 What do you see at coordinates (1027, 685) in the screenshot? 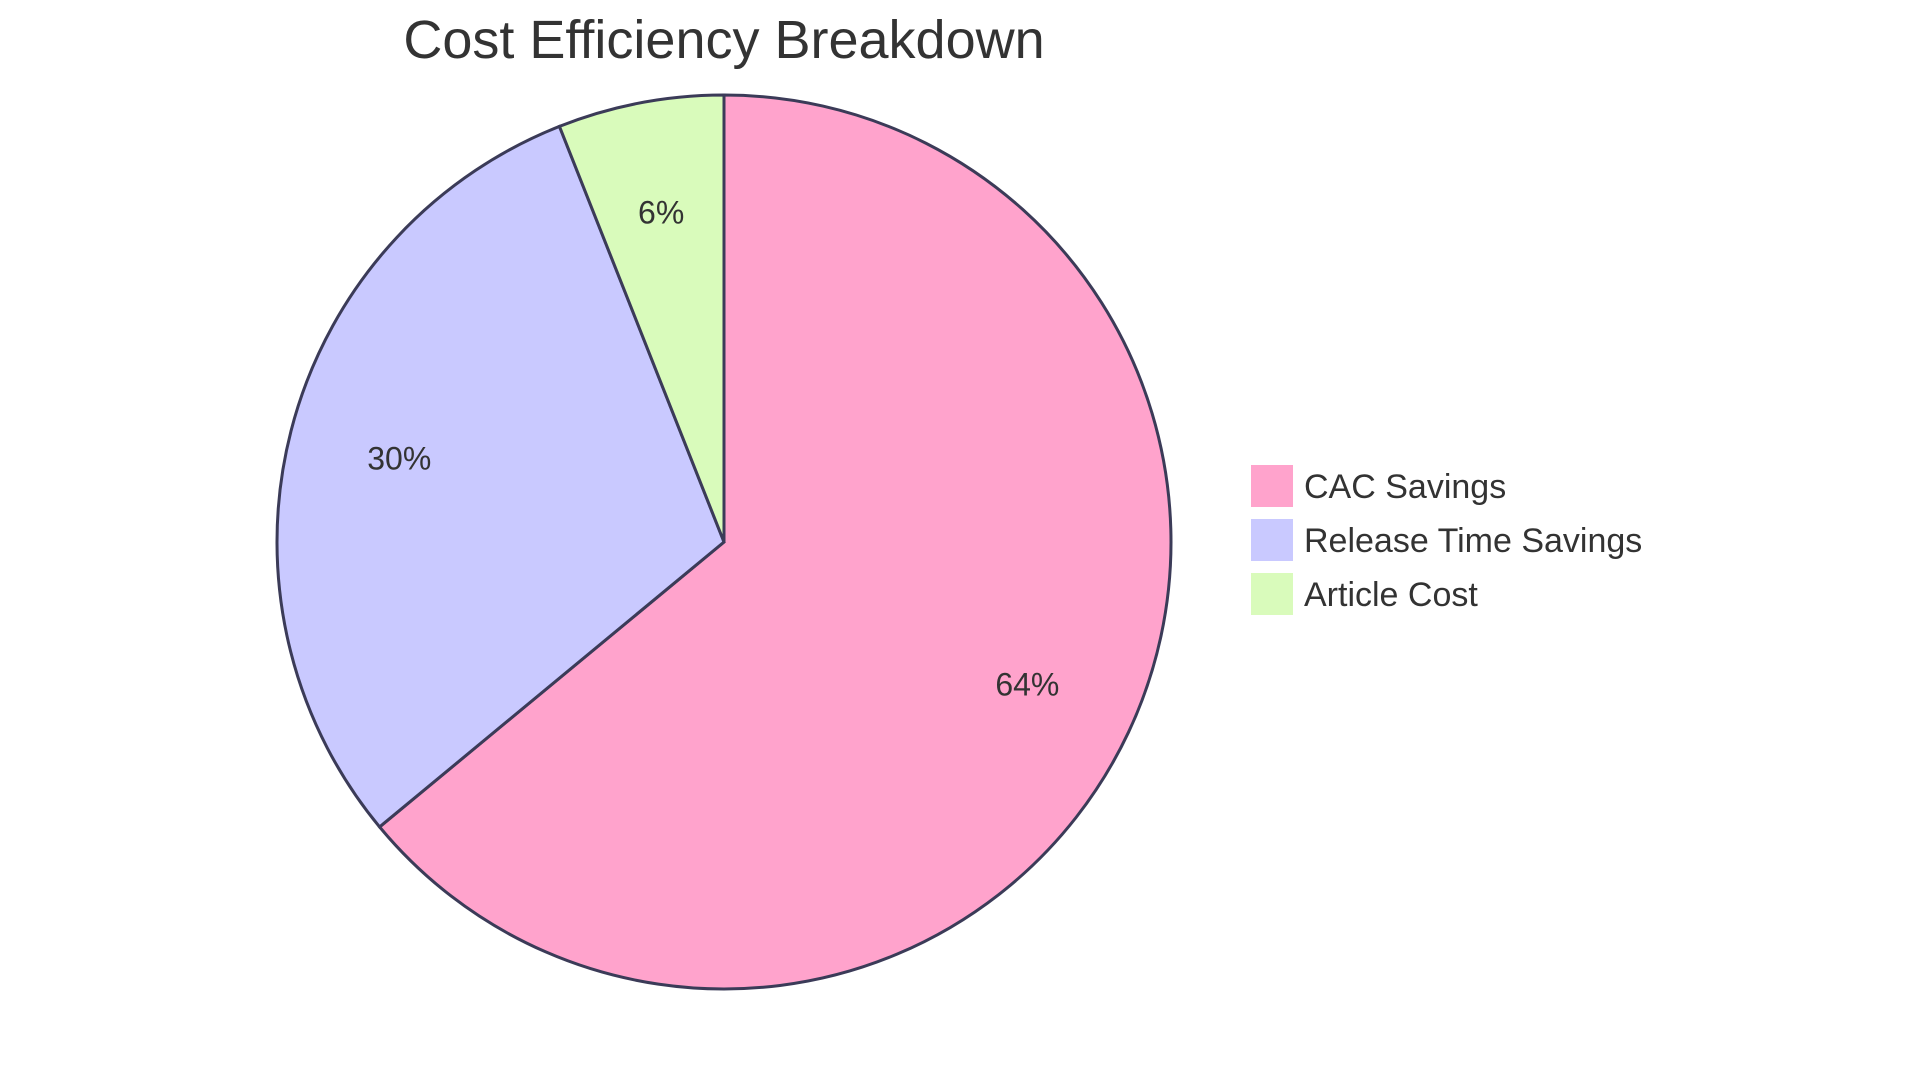
I see `slice-label-cac-savings: 64%` at bounding box center [1027, 685].